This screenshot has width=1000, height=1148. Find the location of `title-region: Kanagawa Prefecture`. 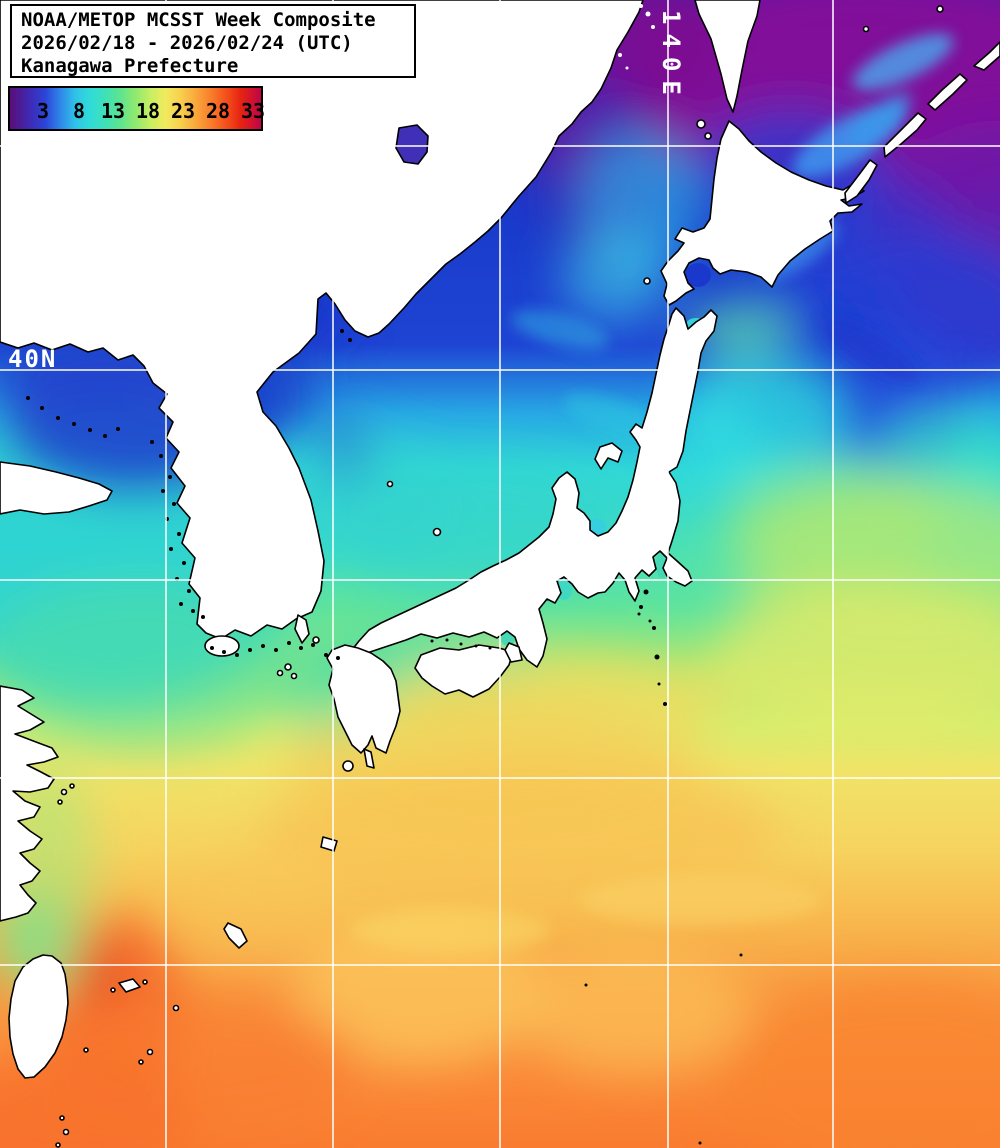

title-region: Kanagawa Prefecture is located at coordinates (130, 66).